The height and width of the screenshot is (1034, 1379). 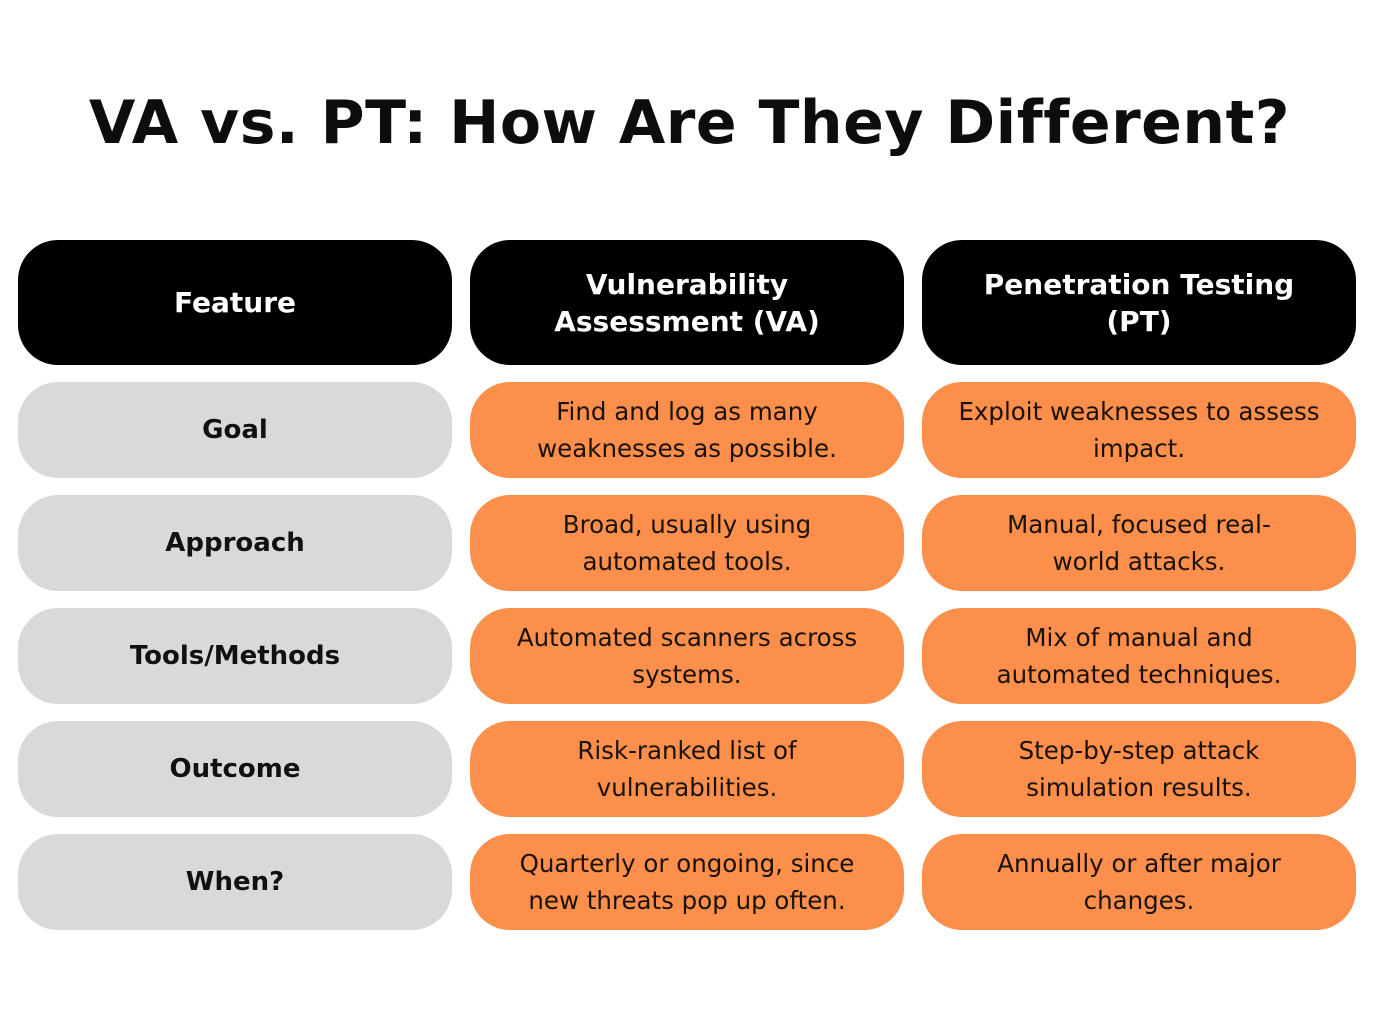 I want to click on feature-label: Goal, so click(x=235, y=430).